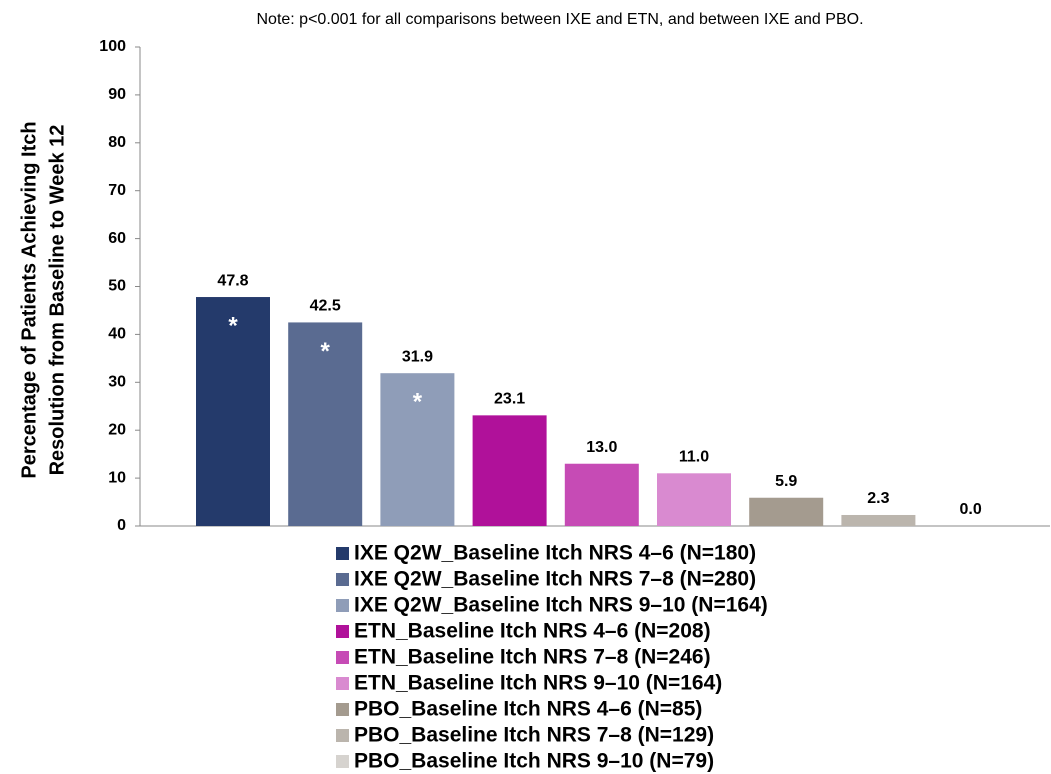 This screenshot has width=1051, height=774. Describe the element at coordinates (117, 334) in the screenshot. I see `y-tick-label: 40` at that location.